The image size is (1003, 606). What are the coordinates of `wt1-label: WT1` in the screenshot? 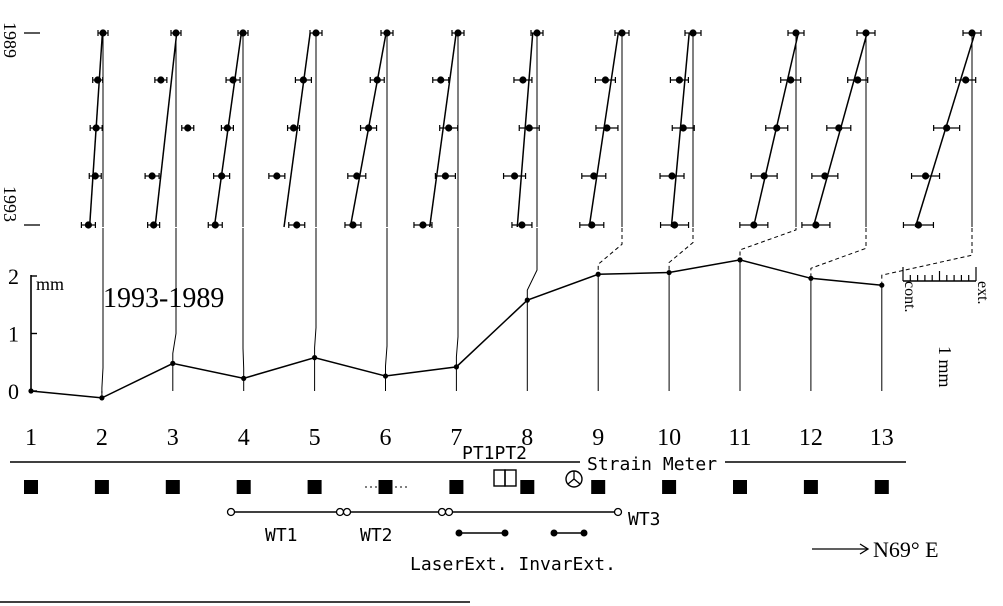 It's located at (281, 535).